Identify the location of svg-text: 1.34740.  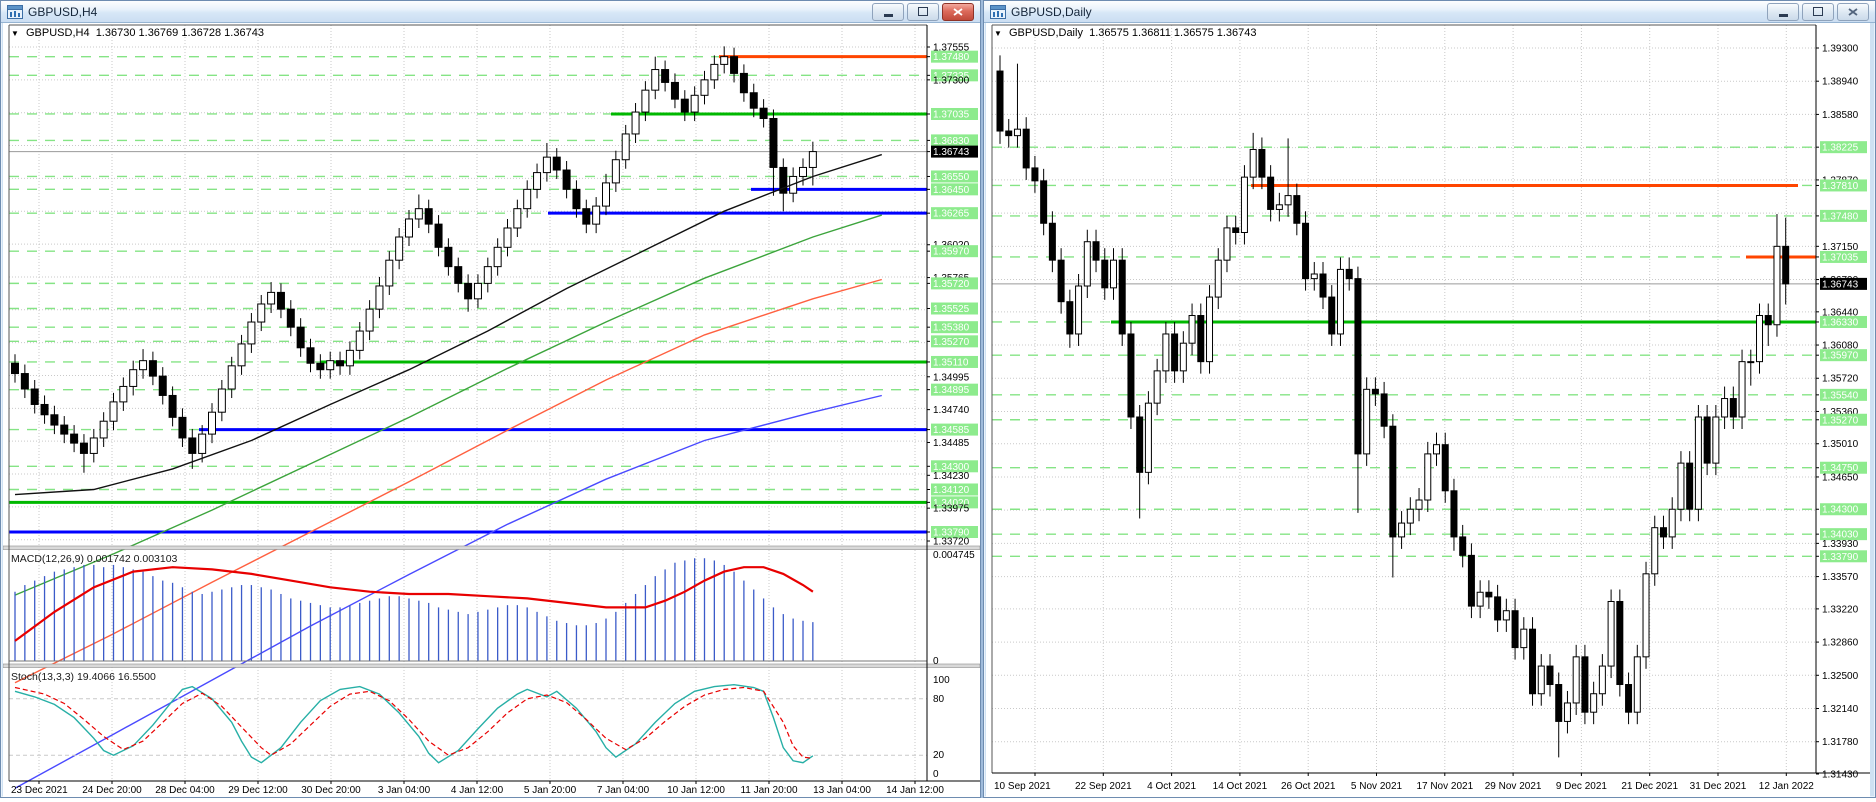
(951, 410).